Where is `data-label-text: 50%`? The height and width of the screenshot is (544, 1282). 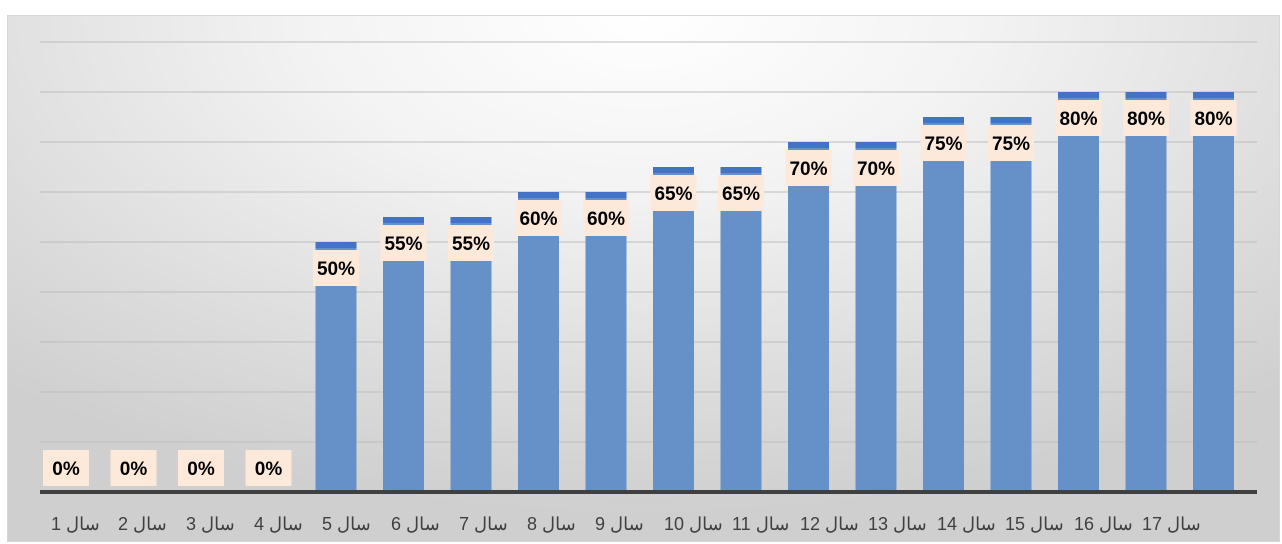 data-label-text: 50% is located at coordinates (336, 269).